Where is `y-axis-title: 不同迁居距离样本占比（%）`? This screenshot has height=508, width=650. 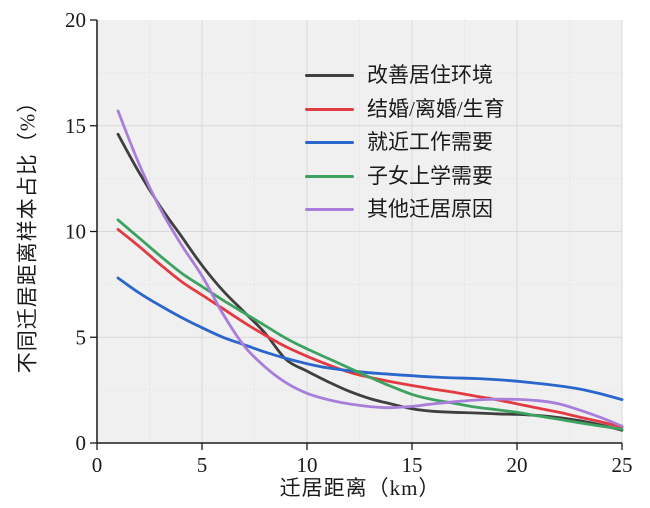
y-axis-title: 不同迁居距离样本占比（%） is located at coordinates (27, 232).